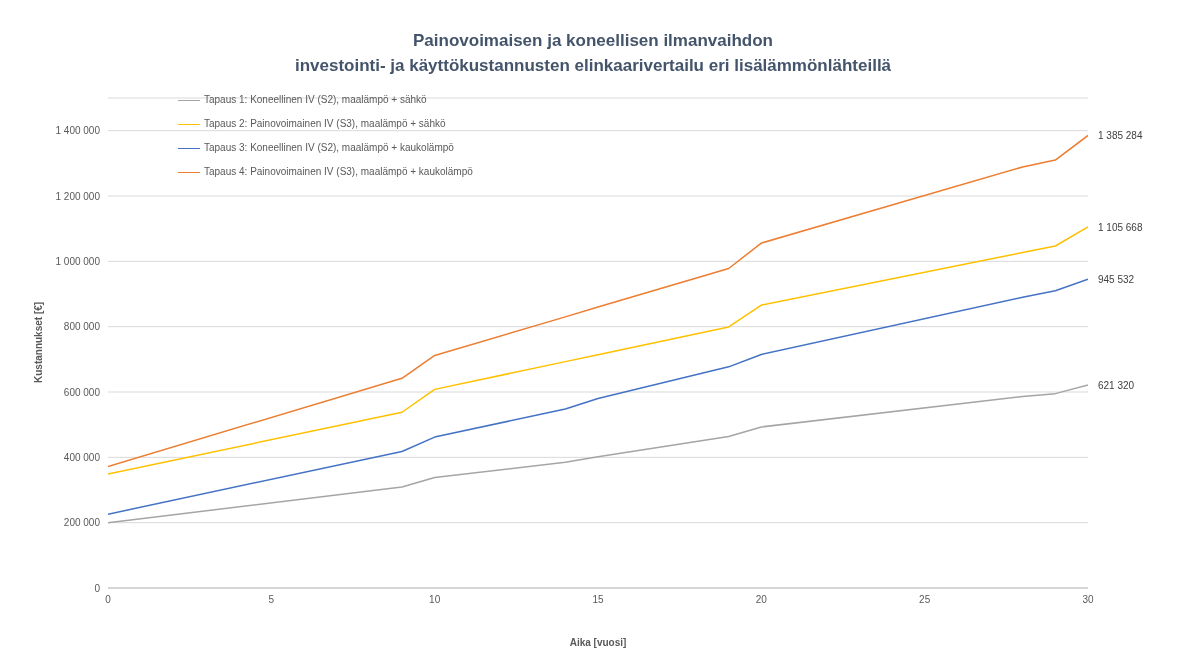  Describe the element at coordinates (329, 148) in the screenshot. I see `legend-label: Tapaus 3: Koneellinen IV (S2), maalämpö + kaukolämpö` at that location.